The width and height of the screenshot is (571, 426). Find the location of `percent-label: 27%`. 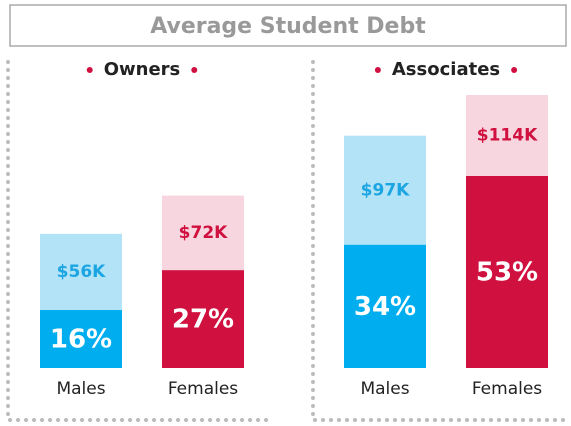

percent-label: 27% is located at coordinates (203, 320).